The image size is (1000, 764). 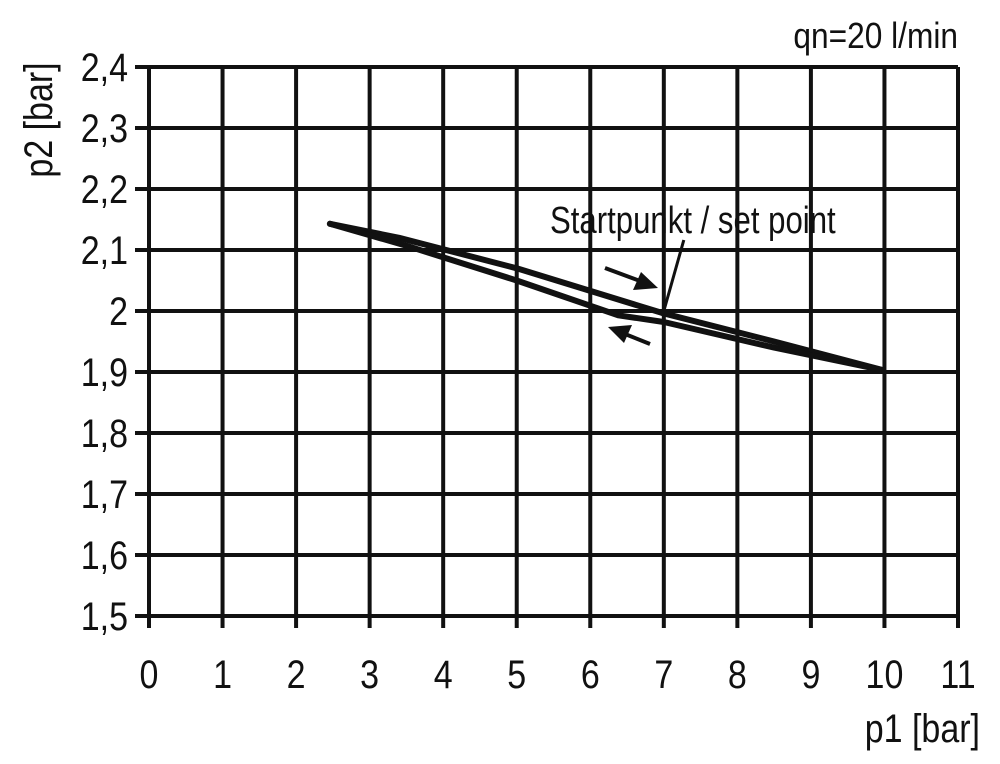 I want to click on y-tick-label: 2,3, so click(x=104, y=127).